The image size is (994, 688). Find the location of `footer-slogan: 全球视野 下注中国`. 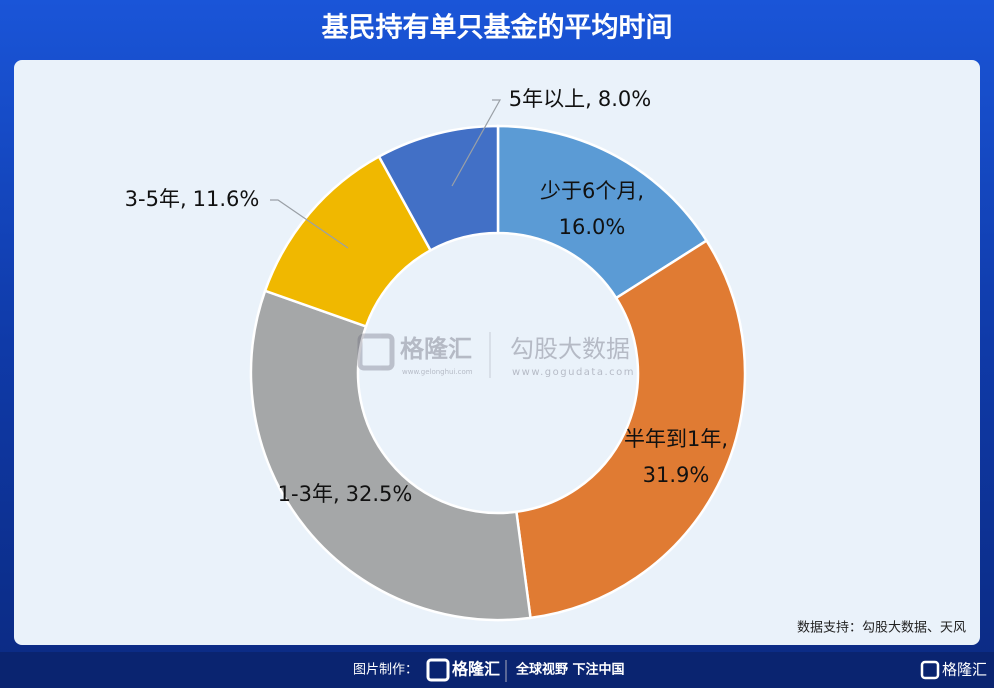

footer-slogan: 全球视野 下注中国 is located at coordinates (570, 670).